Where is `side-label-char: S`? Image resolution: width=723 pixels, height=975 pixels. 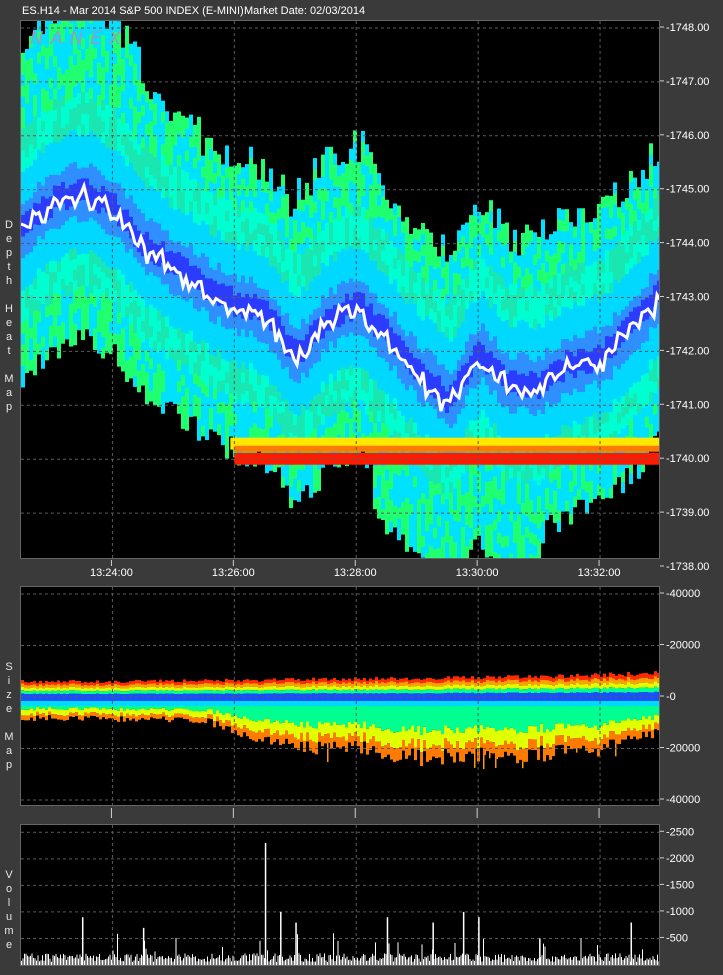 side-label-char: S is located at coordinates (9, 667).